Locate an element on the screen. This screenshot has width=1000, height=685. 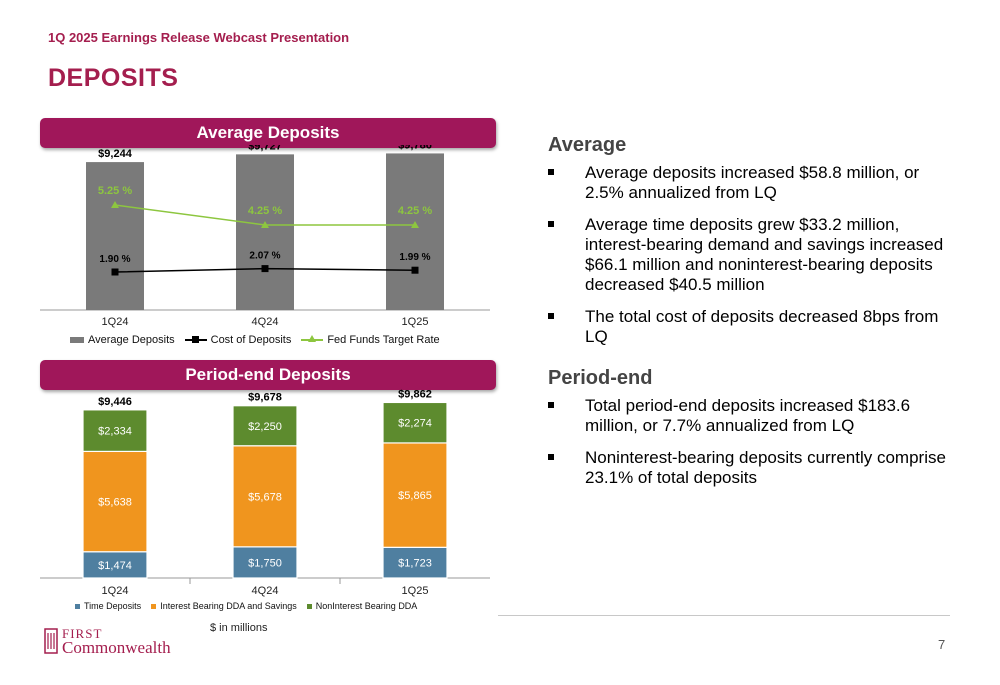
segment-value-label: $2,250 is located at coordinates (265, 427).